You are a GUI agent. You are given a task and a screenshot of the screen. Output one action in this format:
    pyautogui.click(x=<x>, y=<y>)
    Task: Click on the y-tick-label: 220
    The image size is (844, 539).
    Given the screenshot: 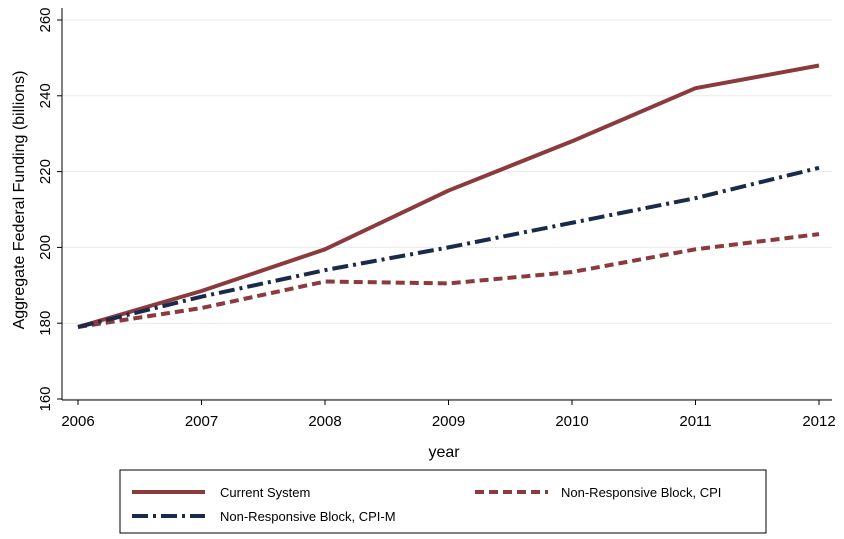 What is the action you would take?
    pyautogui.click(x=45, y=171)
    